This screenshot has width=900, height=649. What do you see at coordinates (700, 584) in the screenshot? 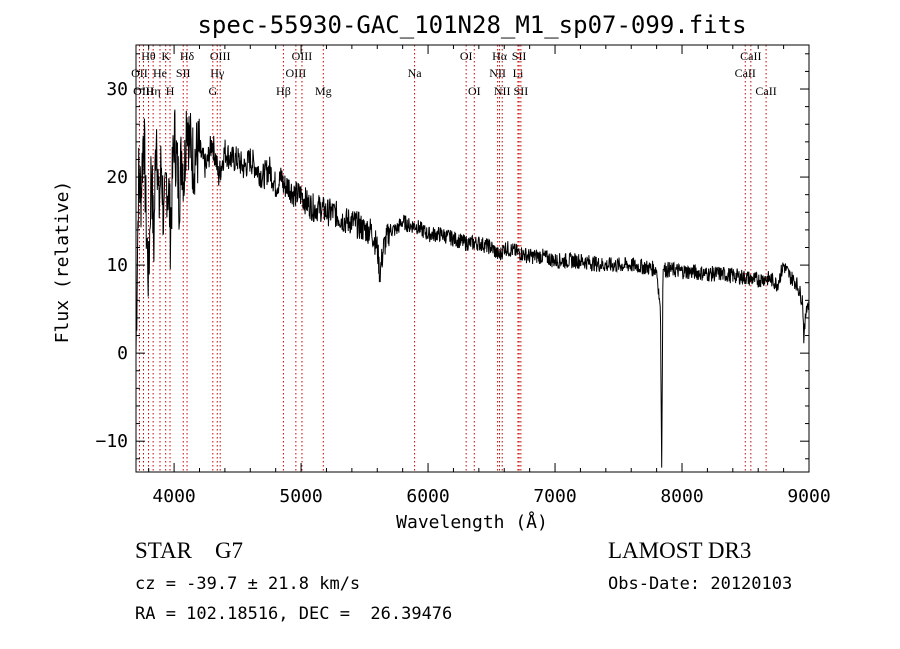
I see `obs-date: Obs-Date: 20120103` at bounding box center [700, 584].